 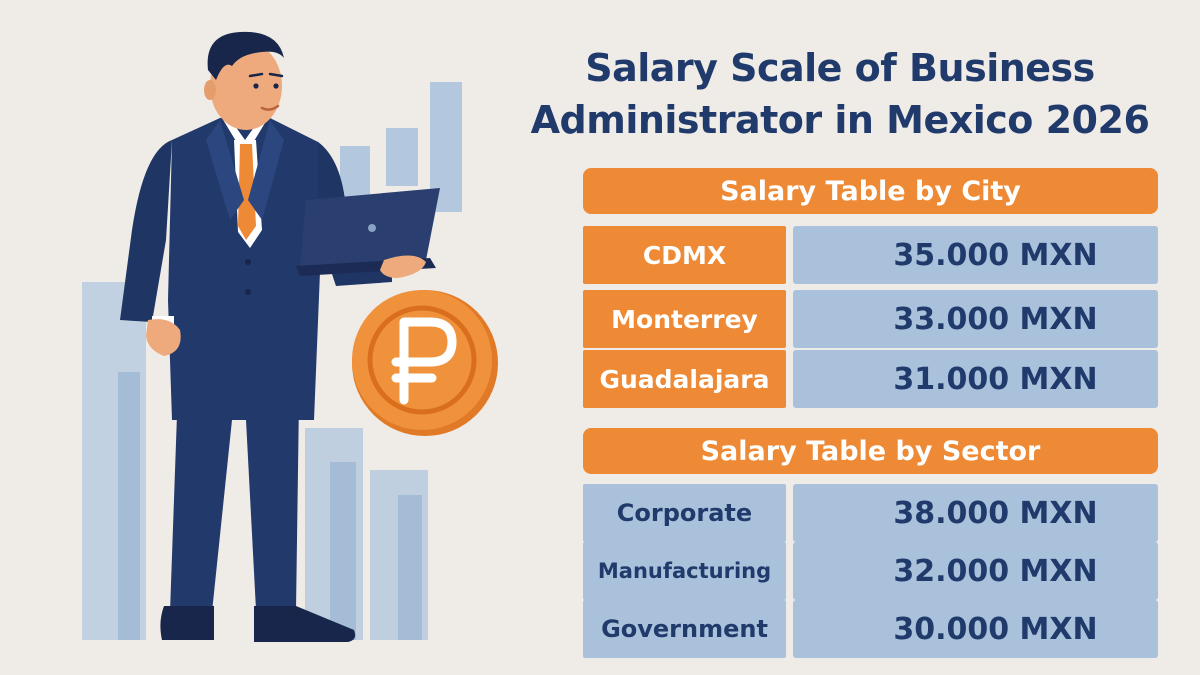 I want to click on currency-coin-icon, so click(x=425, y=363).